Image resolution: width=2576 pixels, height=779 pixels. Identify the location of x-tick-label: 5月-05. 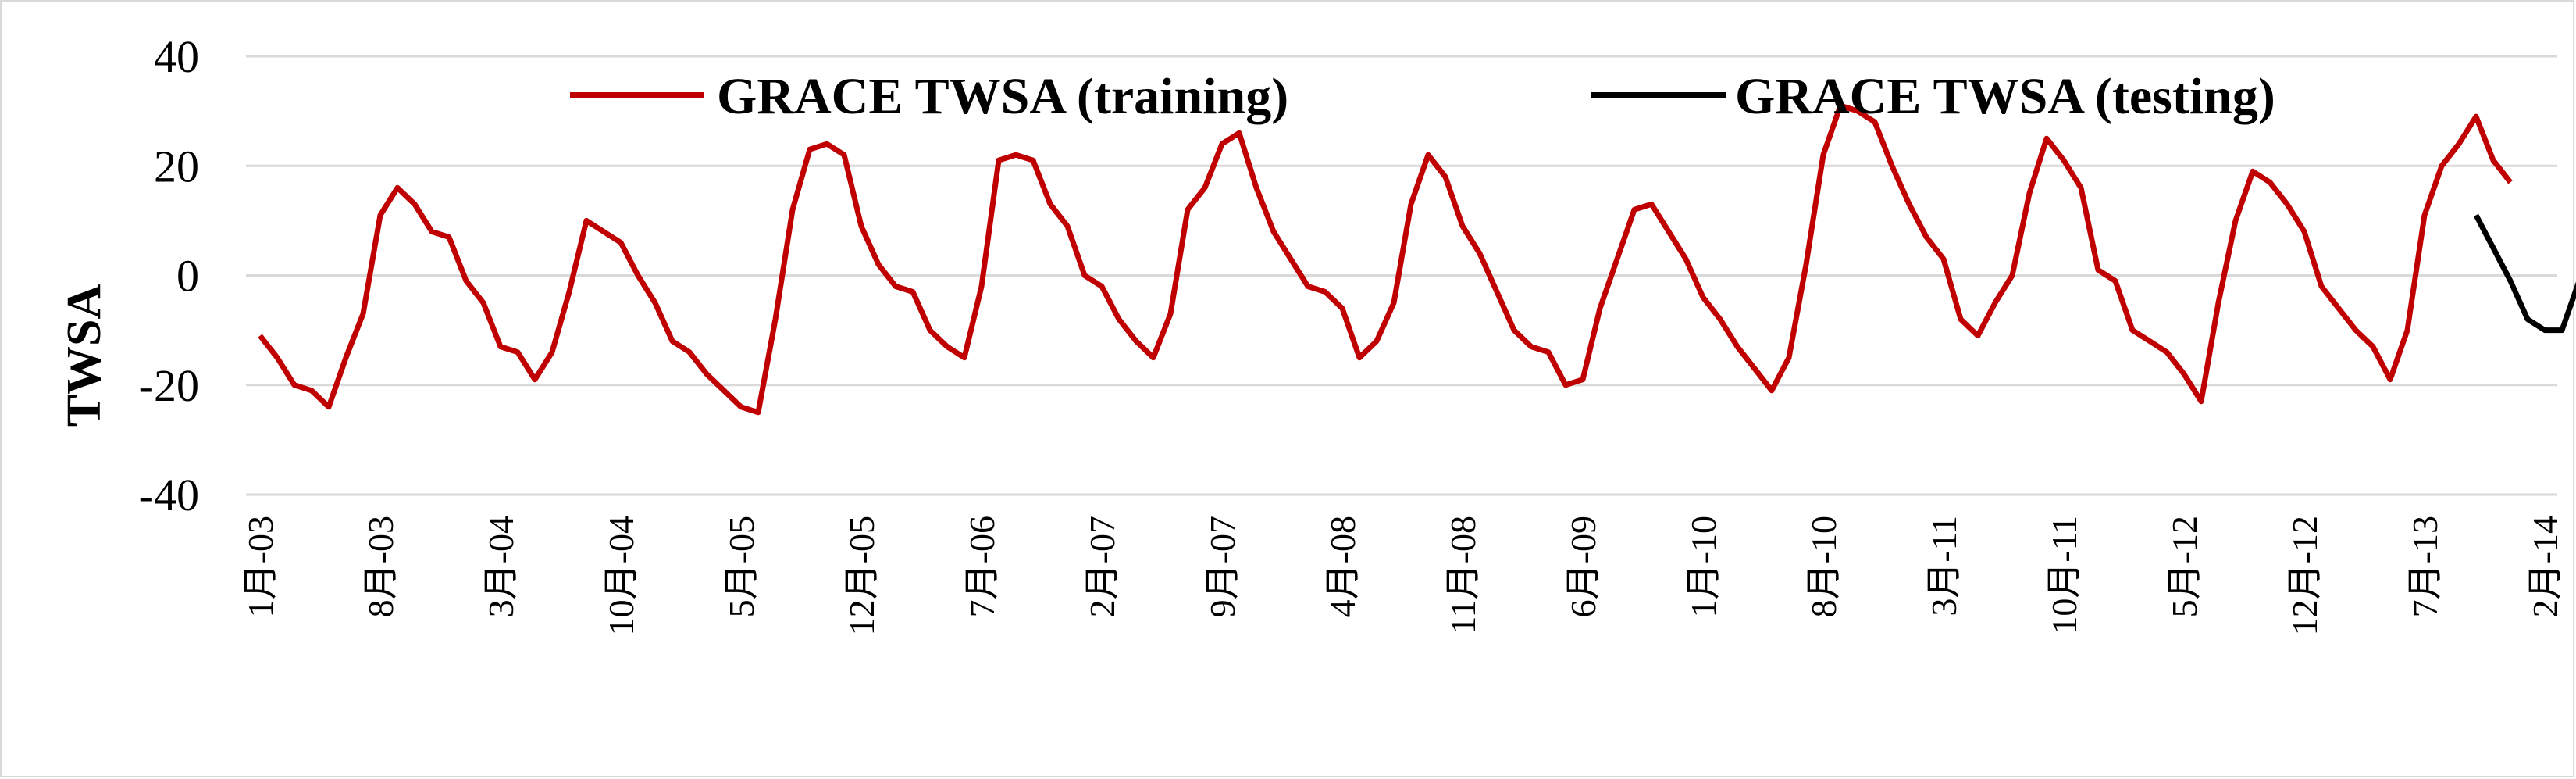
(741, 566).